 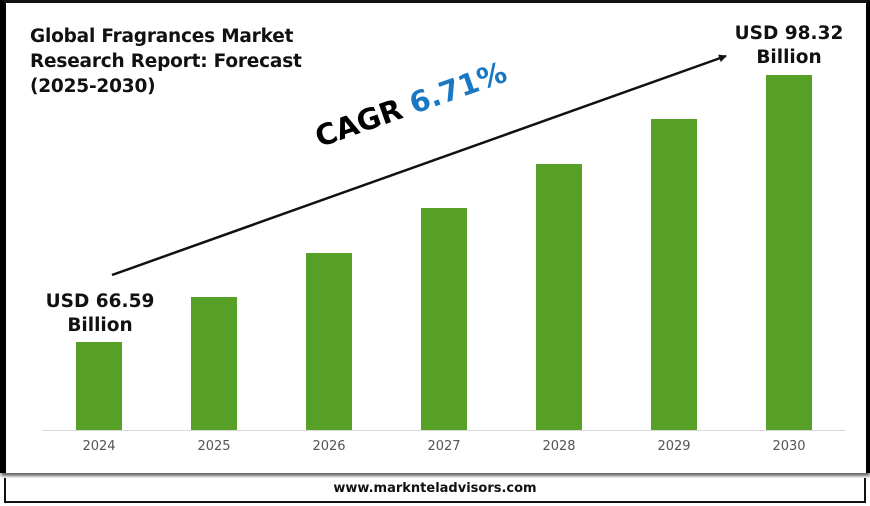 I want to click on end-unit: Billion, so click(x=789, y=57).